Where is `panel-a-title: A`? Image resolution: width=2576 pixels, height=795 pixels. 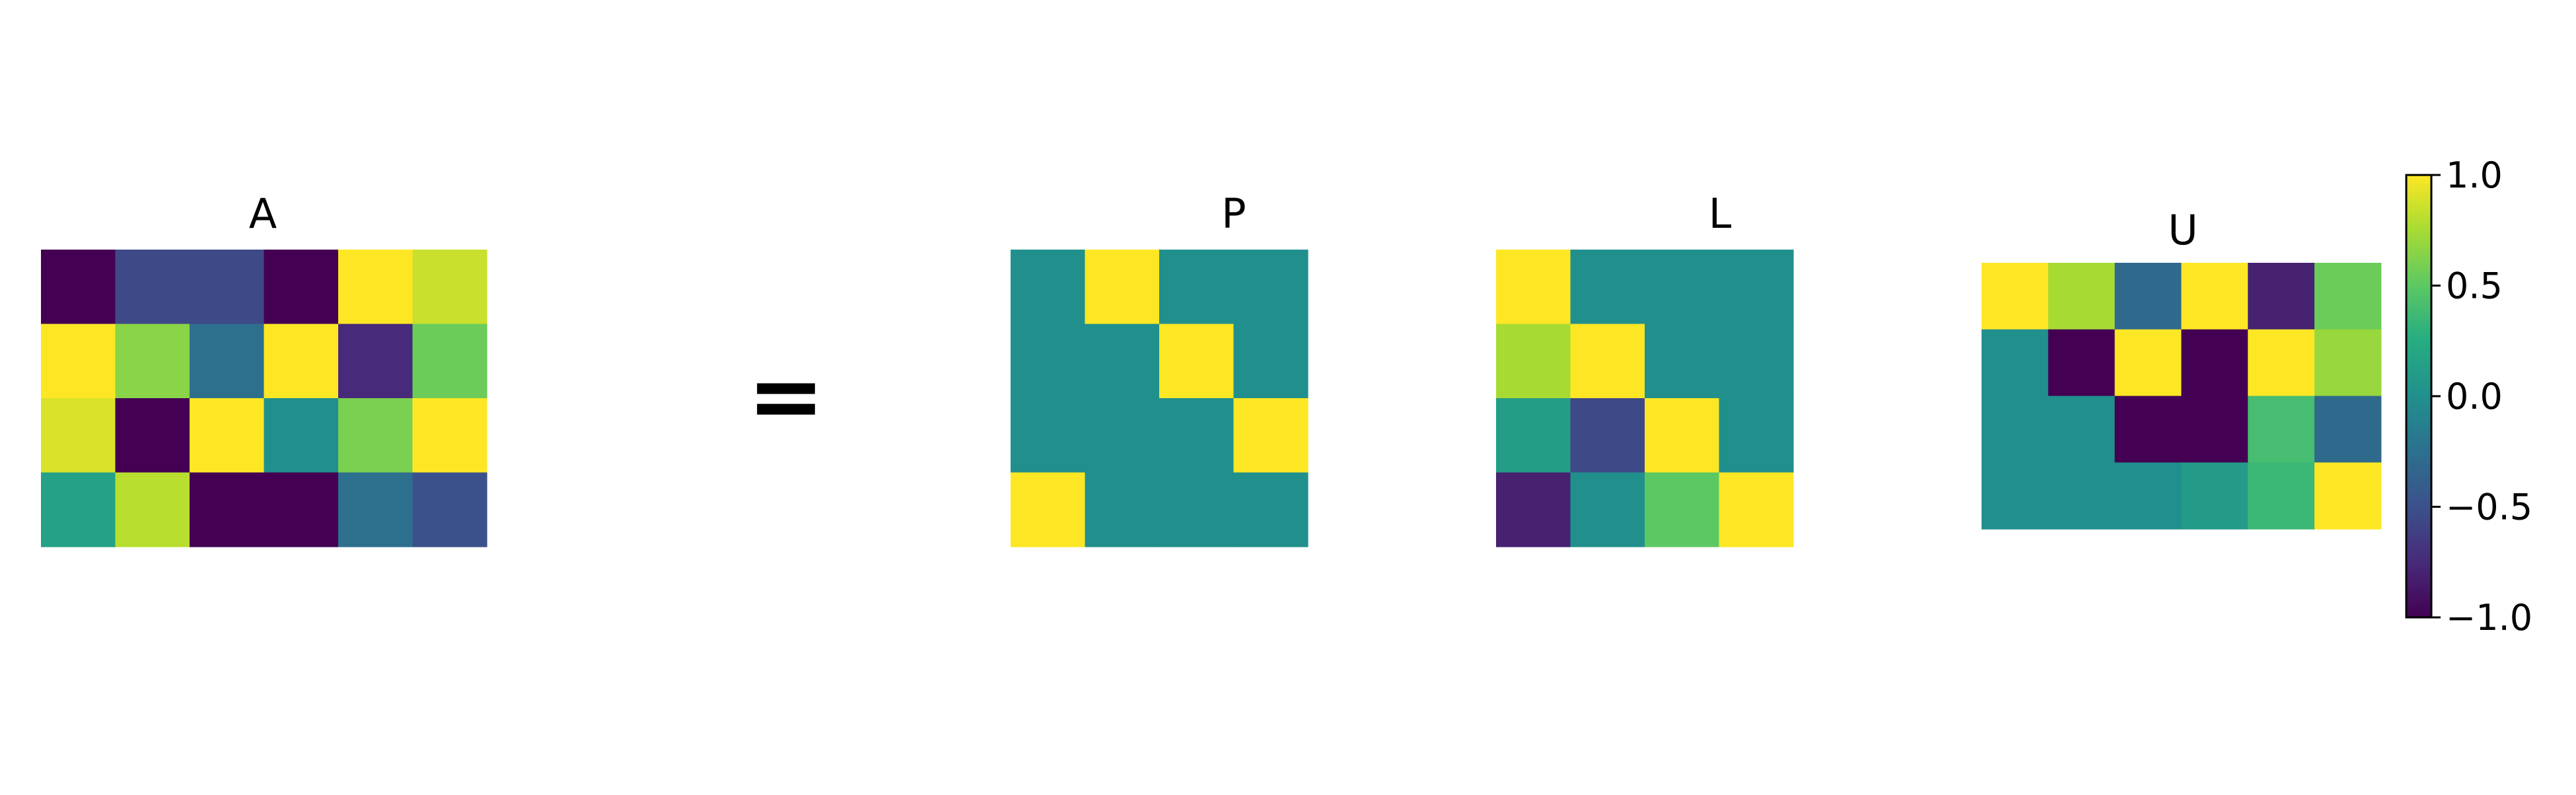
panel-a-title: A is located at coordinates (263, 214).